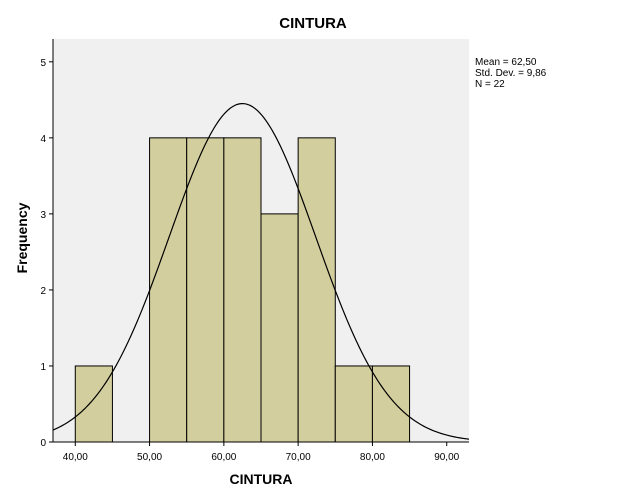 This screenshot has height=501, width=626. Describe the element at coordinates (43, 367) in the screenshot. I see `y-tick-label: 1` at that location.